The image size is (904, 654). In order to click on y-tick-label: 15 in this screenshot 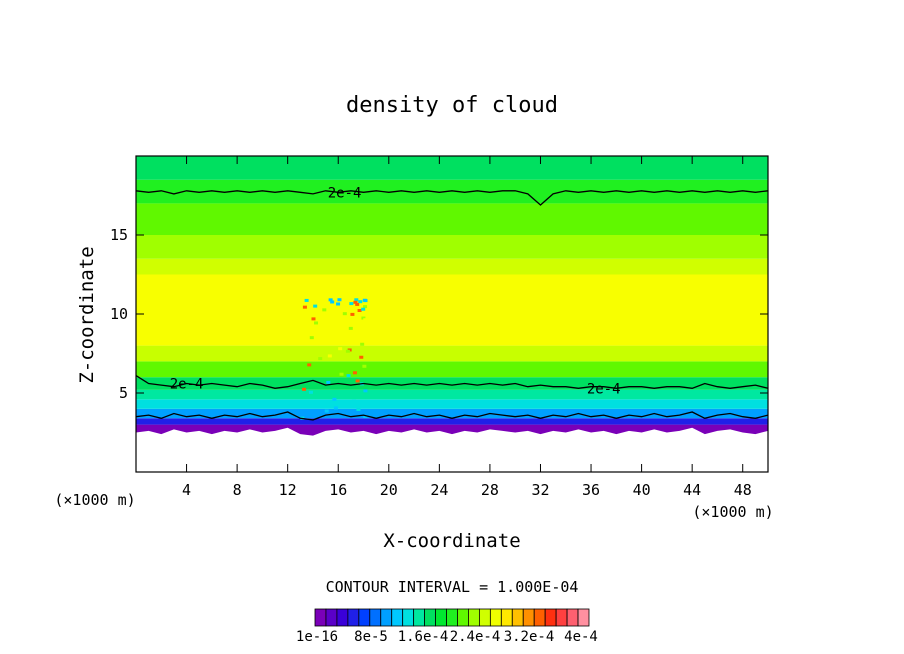, I will do `click(119, 235)`.